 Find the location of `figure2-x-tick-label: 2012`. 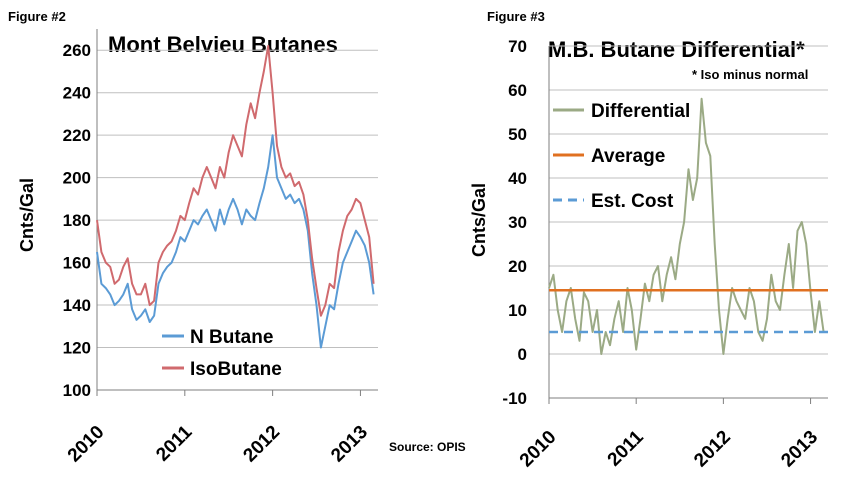

figure2-x-tick-label: 2012 is located at coordinates (261, 444).